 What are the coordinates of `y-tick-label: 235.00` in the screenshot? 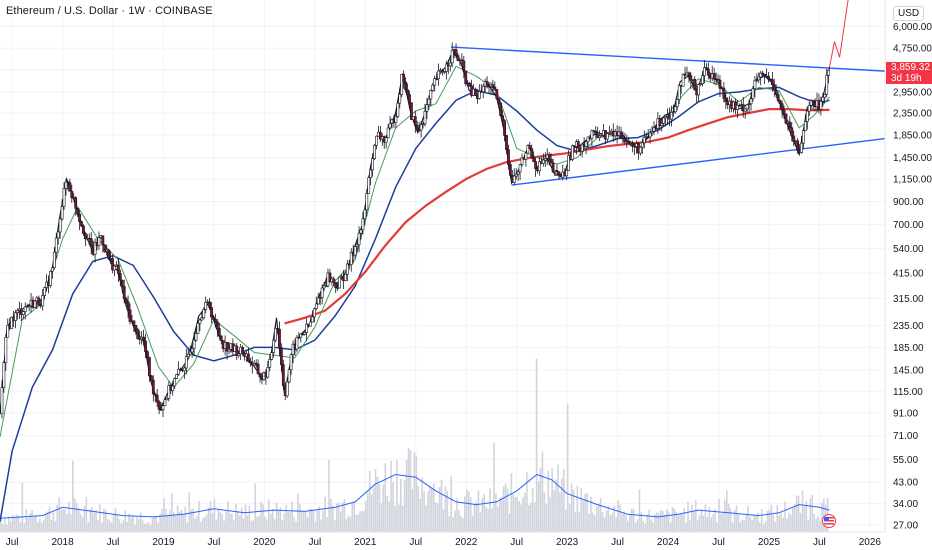 It's located at (908, 326).